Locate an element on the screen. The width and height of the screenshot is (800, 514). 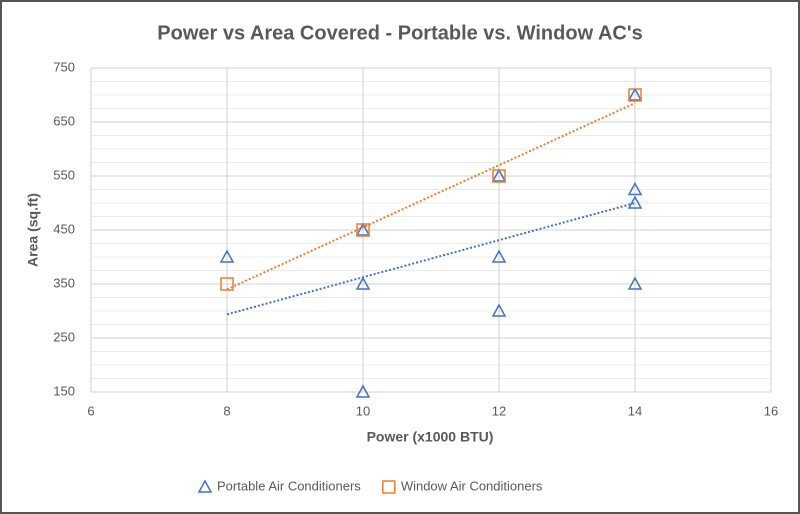
trendline is located at coordinates (431, 259).